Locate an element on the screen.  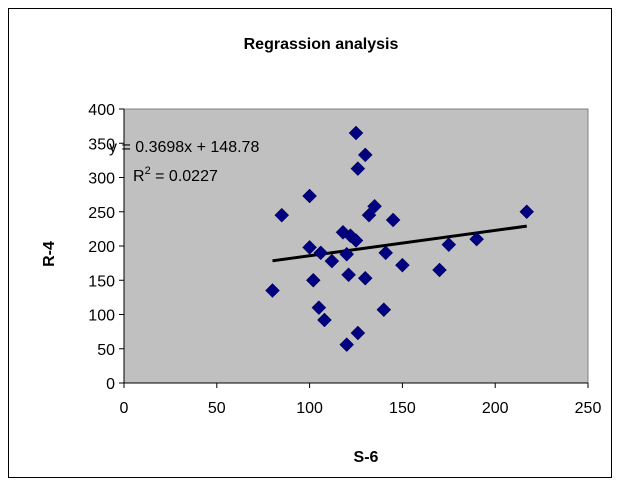
y-tick-label: 400 is located at coordinates (101, 110).